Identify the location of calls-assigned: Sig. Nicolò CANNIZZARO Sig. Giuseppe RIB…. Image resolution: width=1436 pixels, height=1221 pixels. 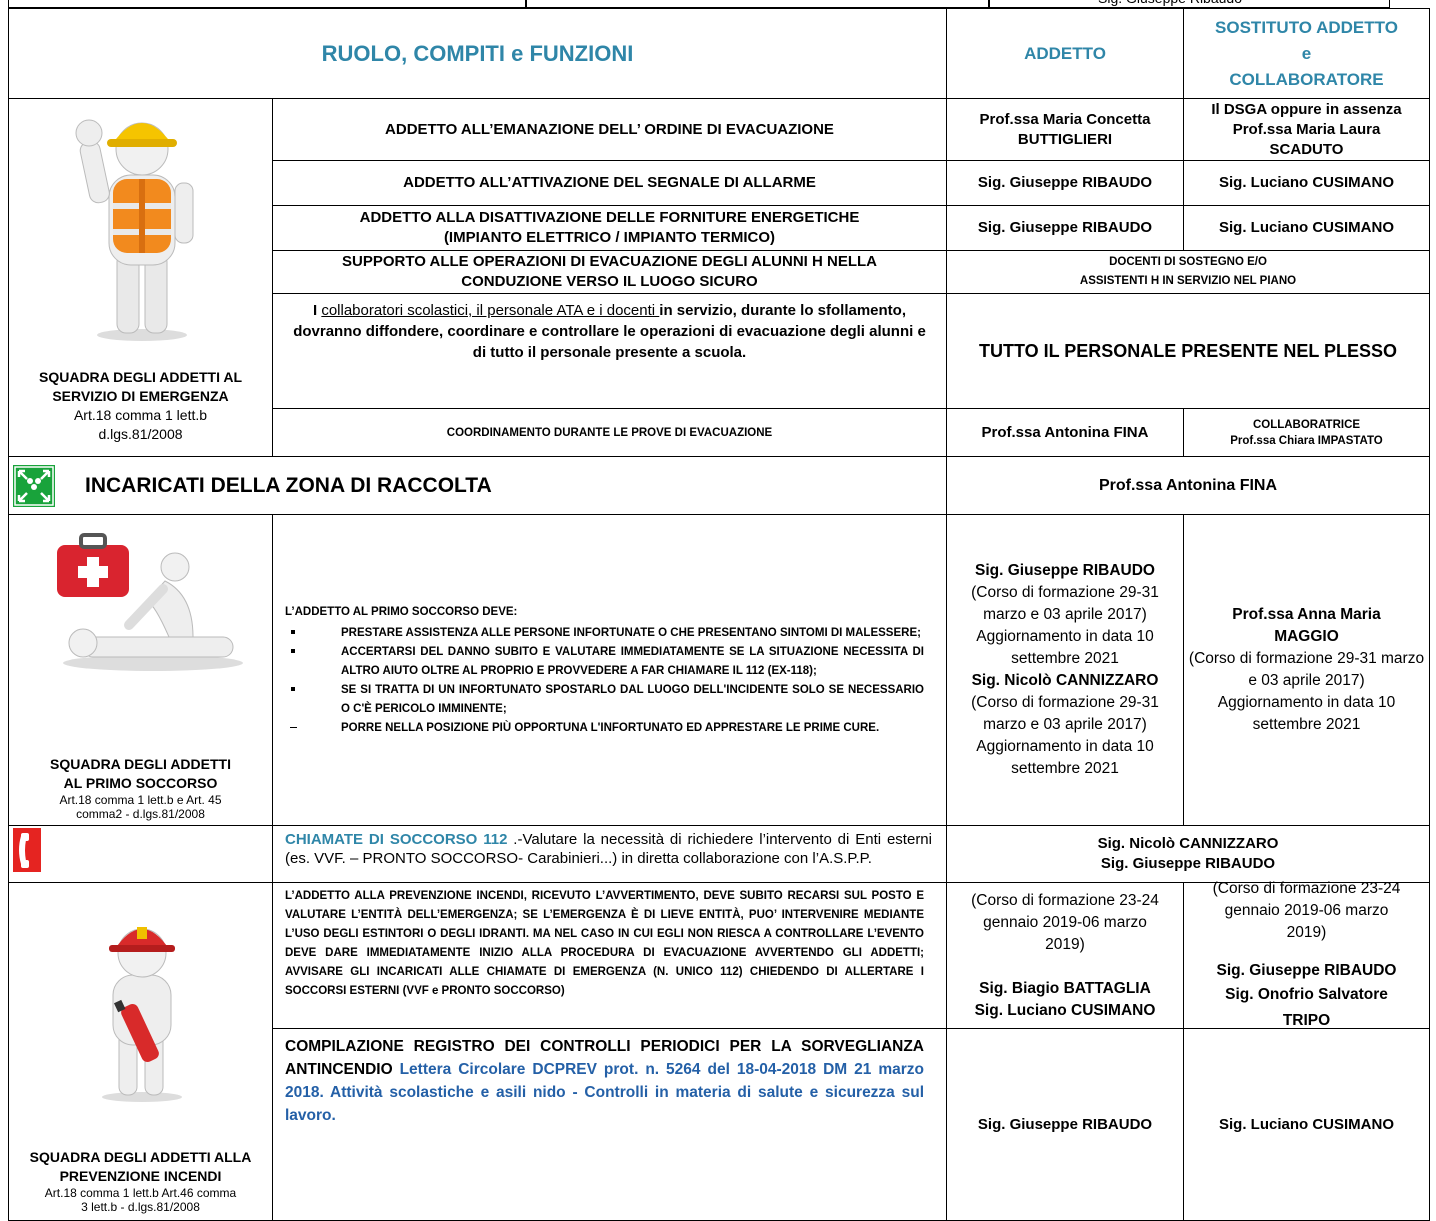
(1188, 854).